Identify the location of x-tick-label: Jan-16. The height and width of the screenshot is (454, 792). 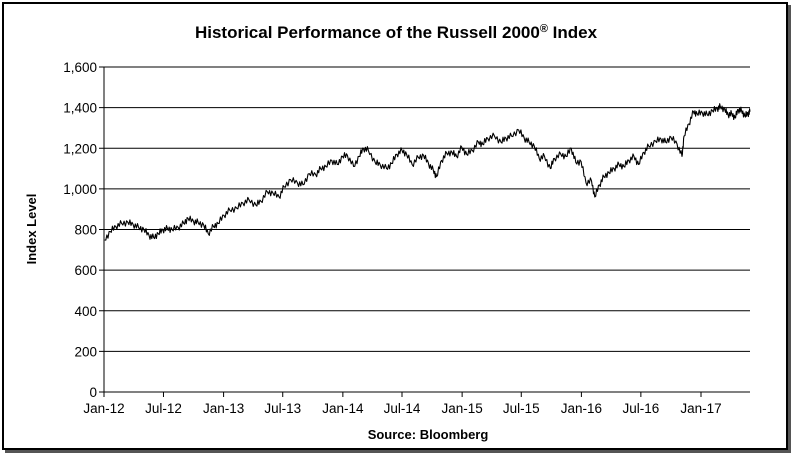
(581, 408).